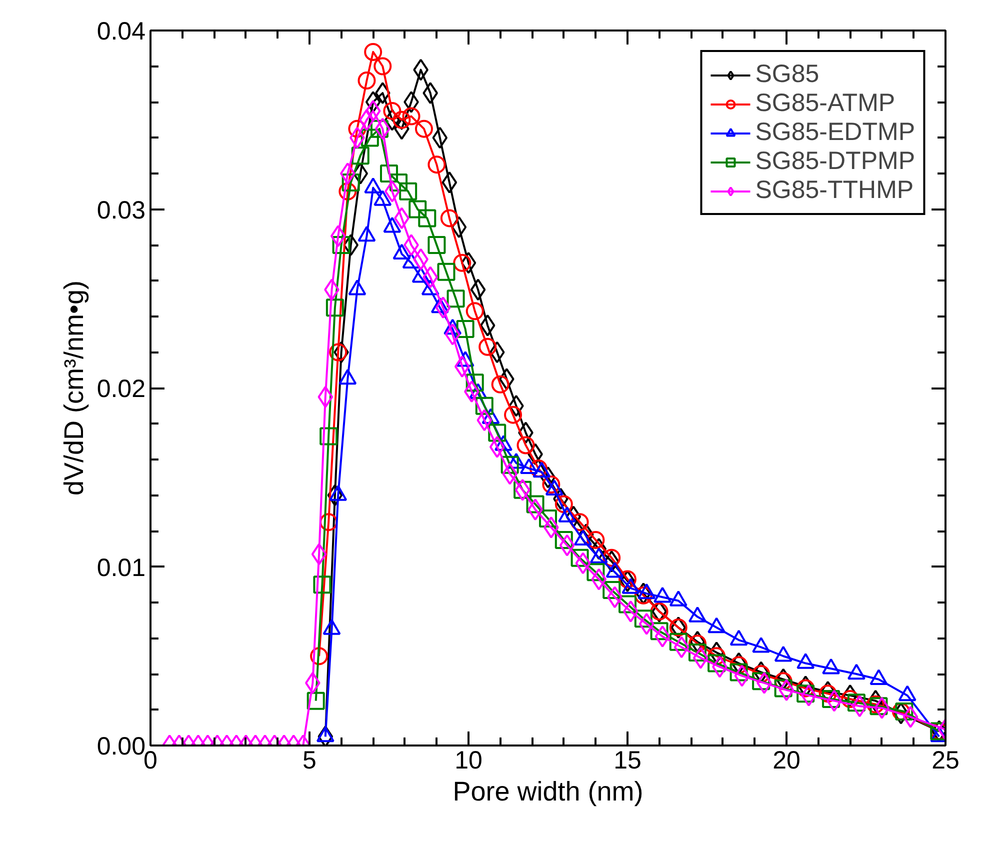 The width and height of the screenshot is (981, 861). Describe the element at coordinates (548, 791) in the screenshot. I see `x-axis-title: Pore width (nm)` at that location.